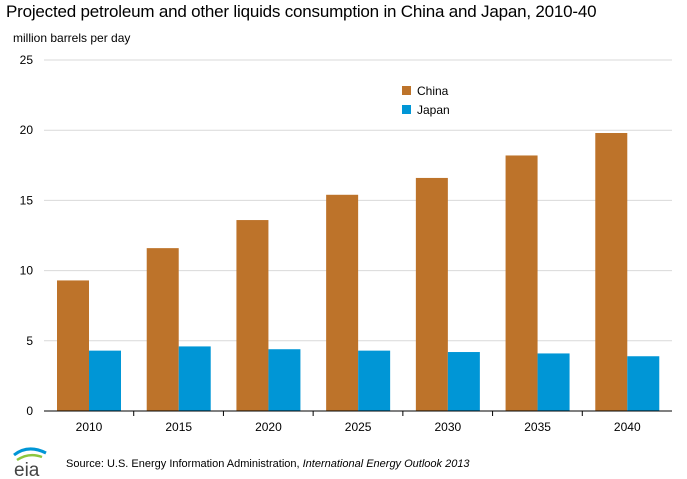 The width and height of the screenshot is (687, 479). What do you see at coordinates (406, 90) in the screenshot?
I see `legend-swatch-china` at bounding box center [406, 90].